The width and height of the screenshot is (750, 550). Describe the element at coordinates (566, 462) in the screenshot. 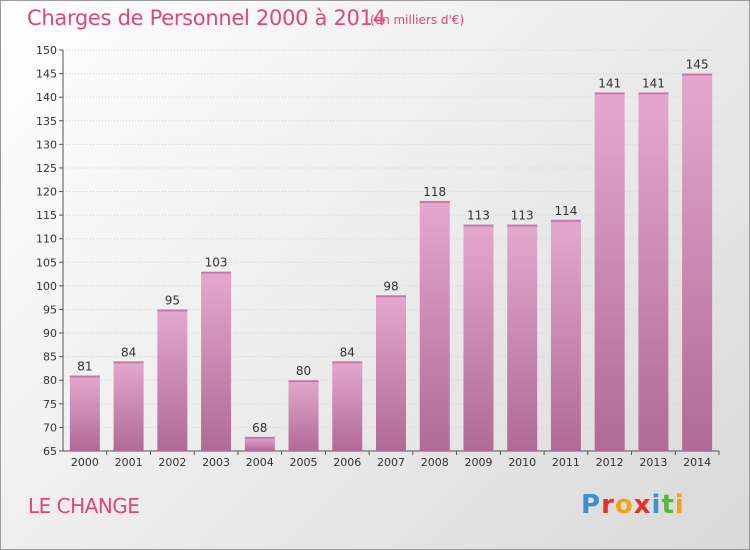

I see `x-tick-label: 2011` at that location.